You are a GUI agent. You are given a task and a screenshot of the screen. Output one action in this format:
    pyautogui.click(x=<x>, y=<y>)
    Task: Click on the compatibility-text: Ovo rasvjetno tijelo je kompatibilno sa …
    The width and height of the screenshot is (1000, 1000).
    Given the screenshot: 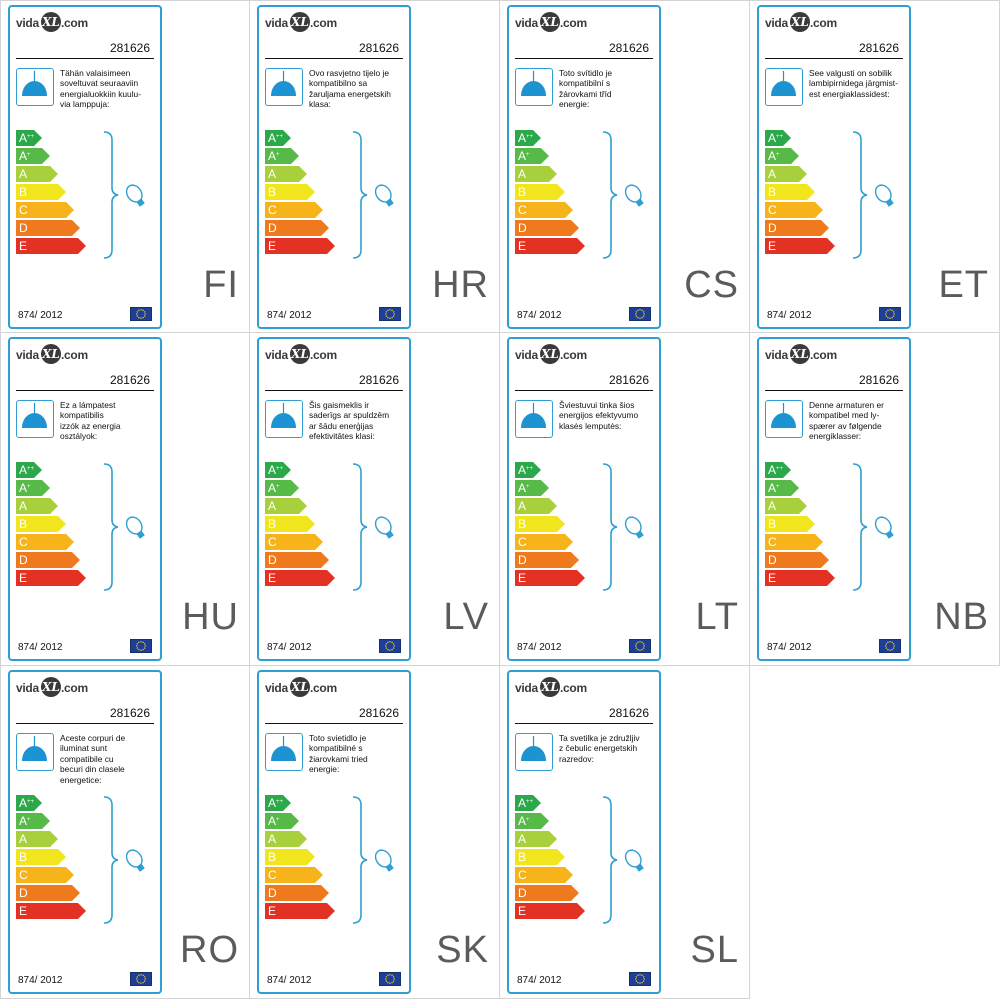 What is the action you would take?
    pyautogui.click(x=350, y=89)
    